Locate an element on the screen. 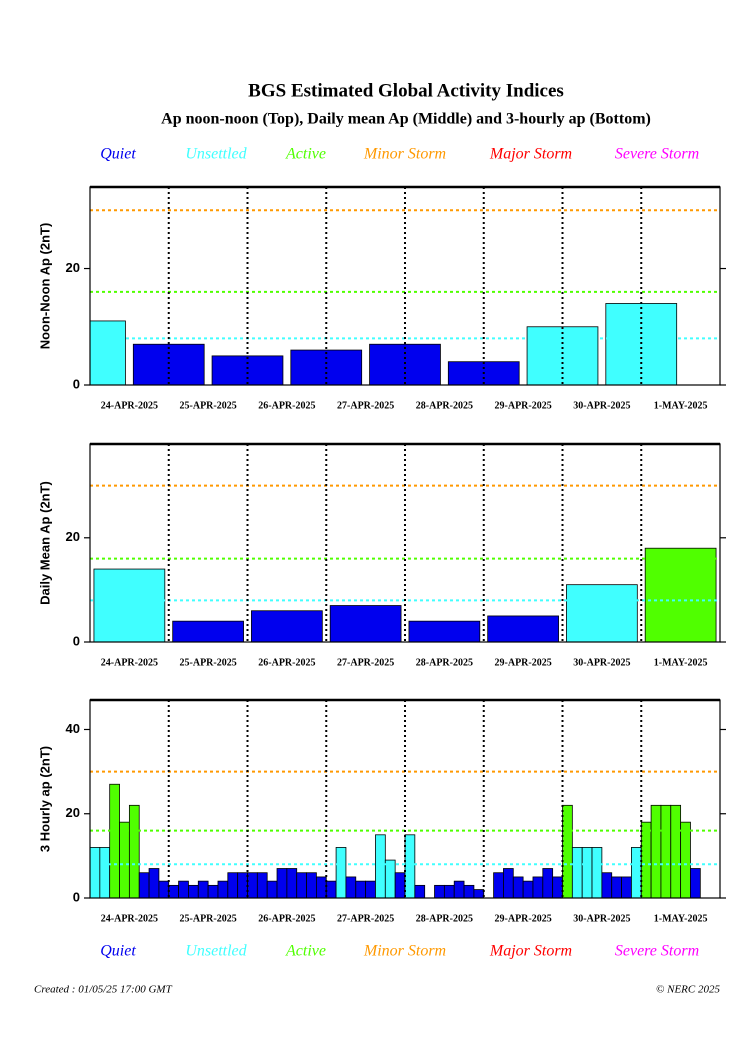 Image resolution: width=744 pixels, height=1052 pixels. copyright: © NERC 2025 is located at coordinates (688, 990).